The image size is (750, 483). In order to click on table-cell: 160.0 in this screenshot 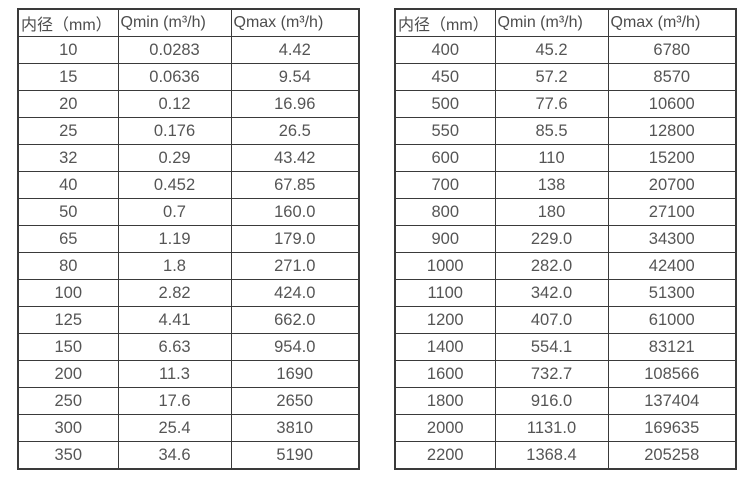, I will do `click(295, 212)`.